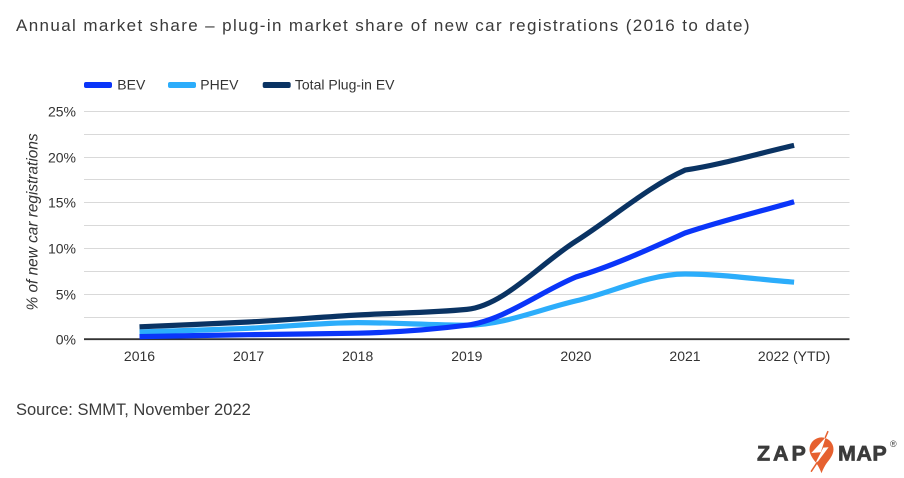  What do you see at coordinates (131, 85) in the screenshot?
I see `svg-text: BEV` at bounding box center [131, 85].